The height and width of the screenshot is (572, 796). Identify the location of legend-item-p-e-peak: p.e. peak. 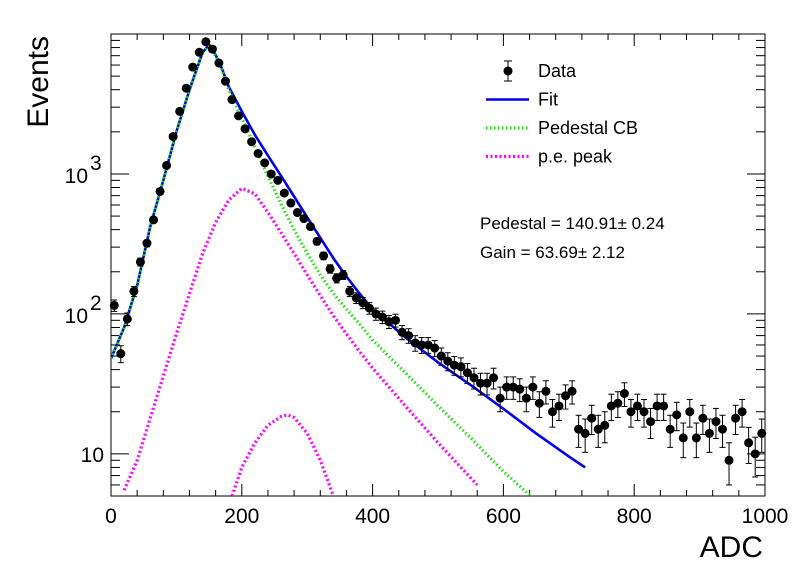
(549, 157).